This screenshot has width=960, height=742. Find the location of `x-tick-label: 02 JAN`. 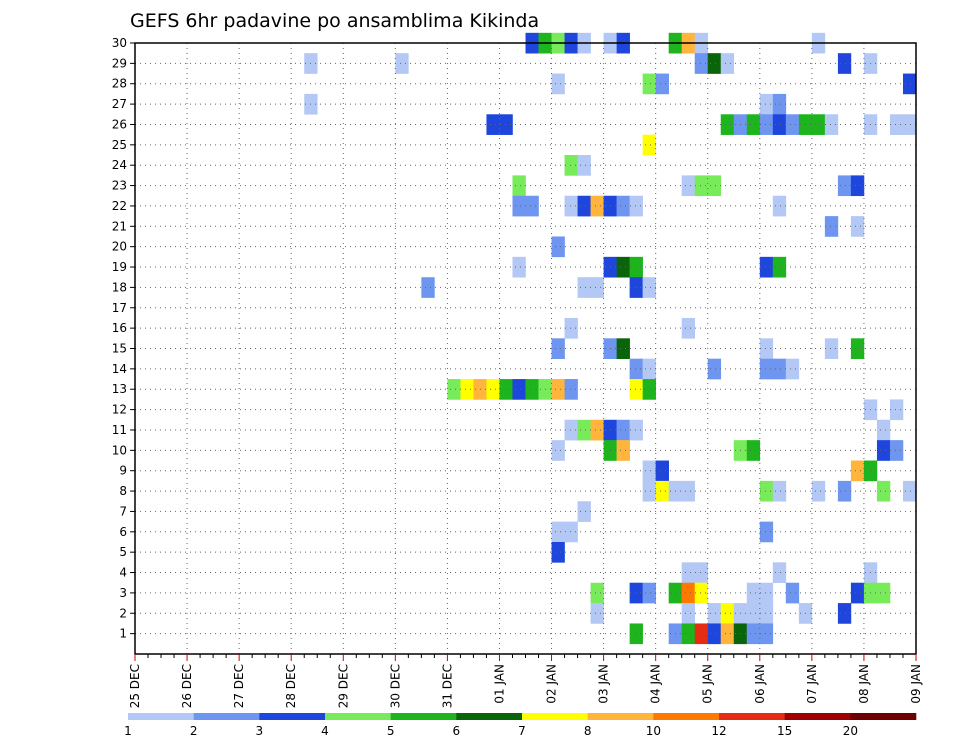

x-tick-label: 02 JAN is located at coordinates (552, 684).